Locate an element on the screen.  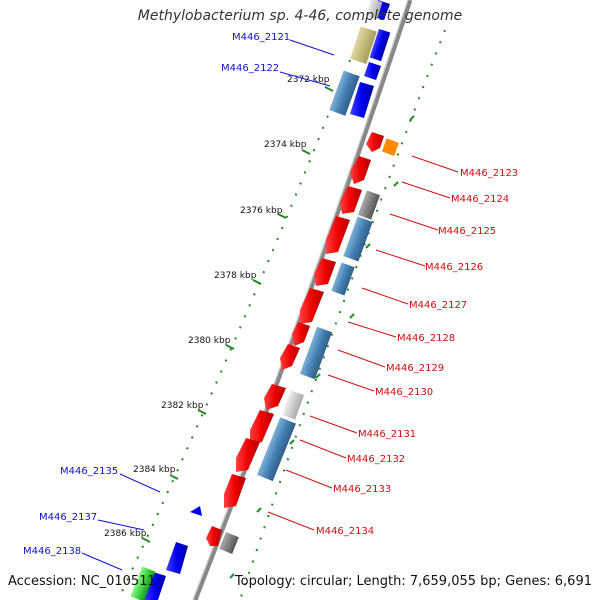
gene-label-reverse: M446_2127 is located at coordinates (438, 305).